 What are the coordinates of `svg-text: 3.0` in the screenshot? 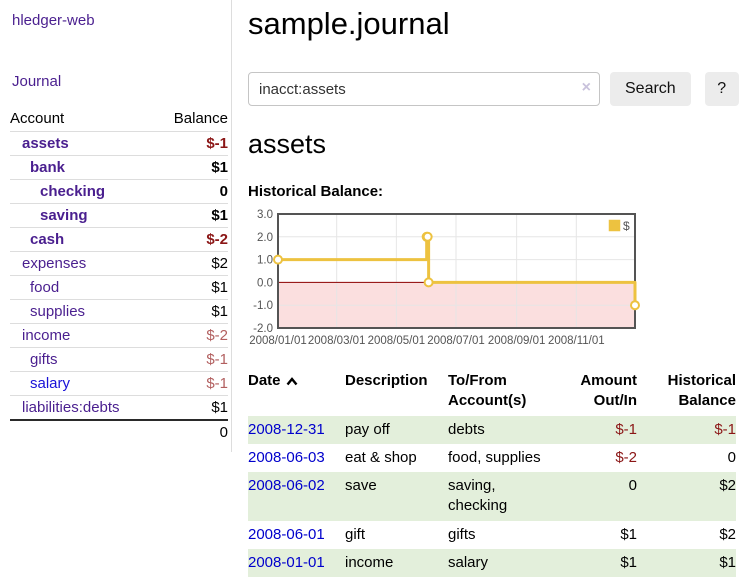 It's located at (265, 215).